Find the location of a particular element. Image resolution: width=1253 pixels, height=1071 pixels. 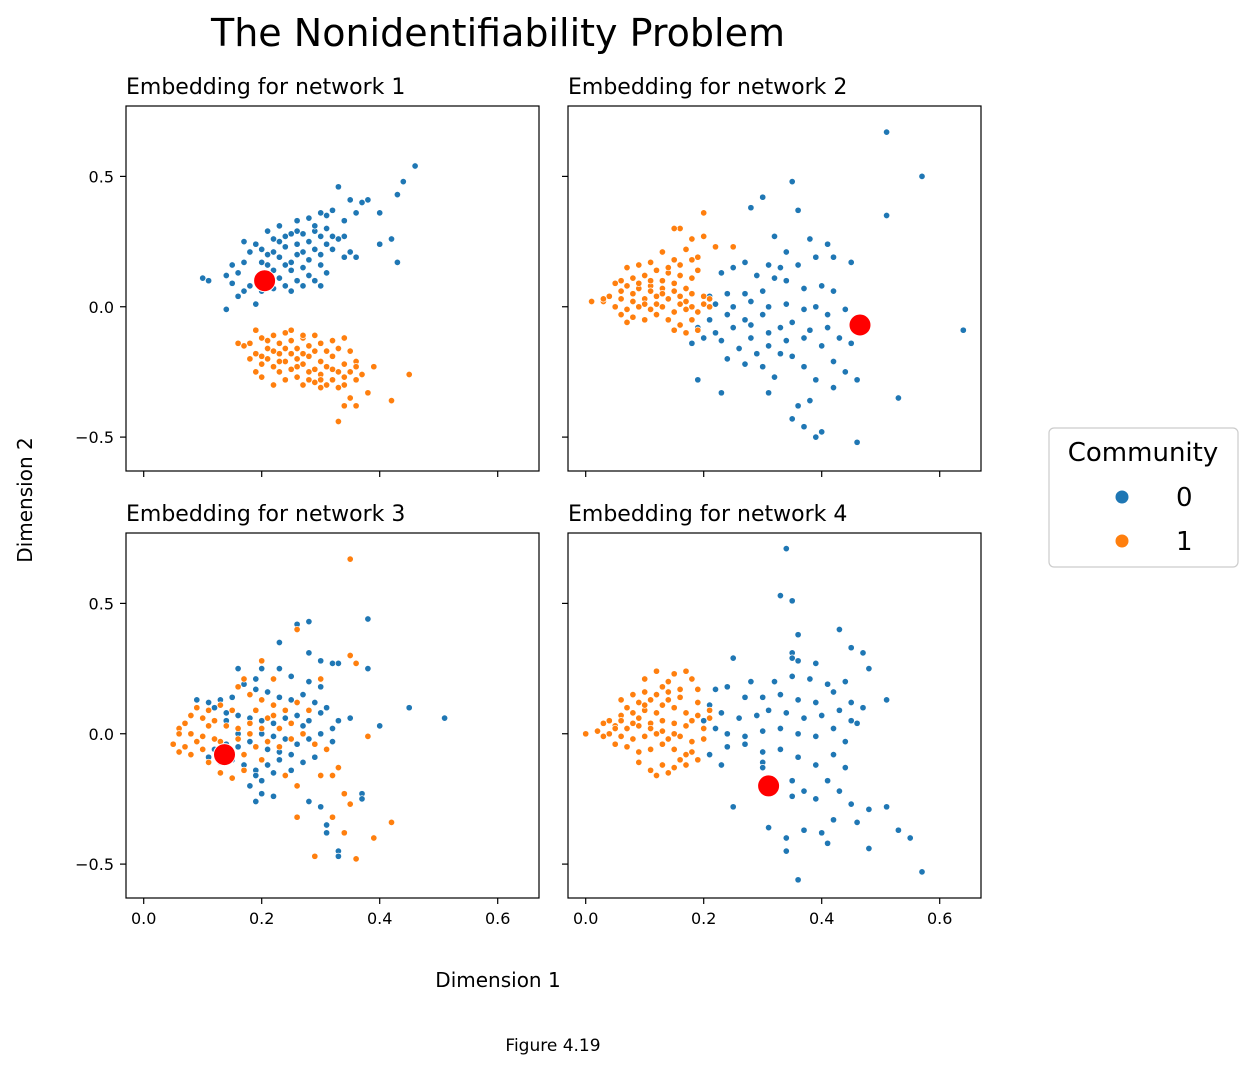

highlight-point is located at coordinates (224, 755).